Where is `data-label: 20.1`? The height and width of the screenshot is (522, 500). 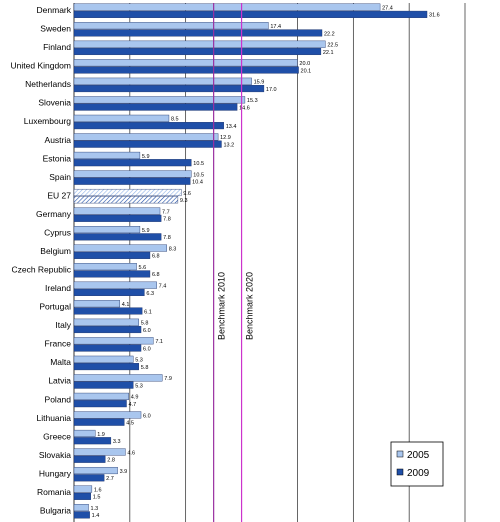
data-label: 20.1 is located at coordinates (306, 71).